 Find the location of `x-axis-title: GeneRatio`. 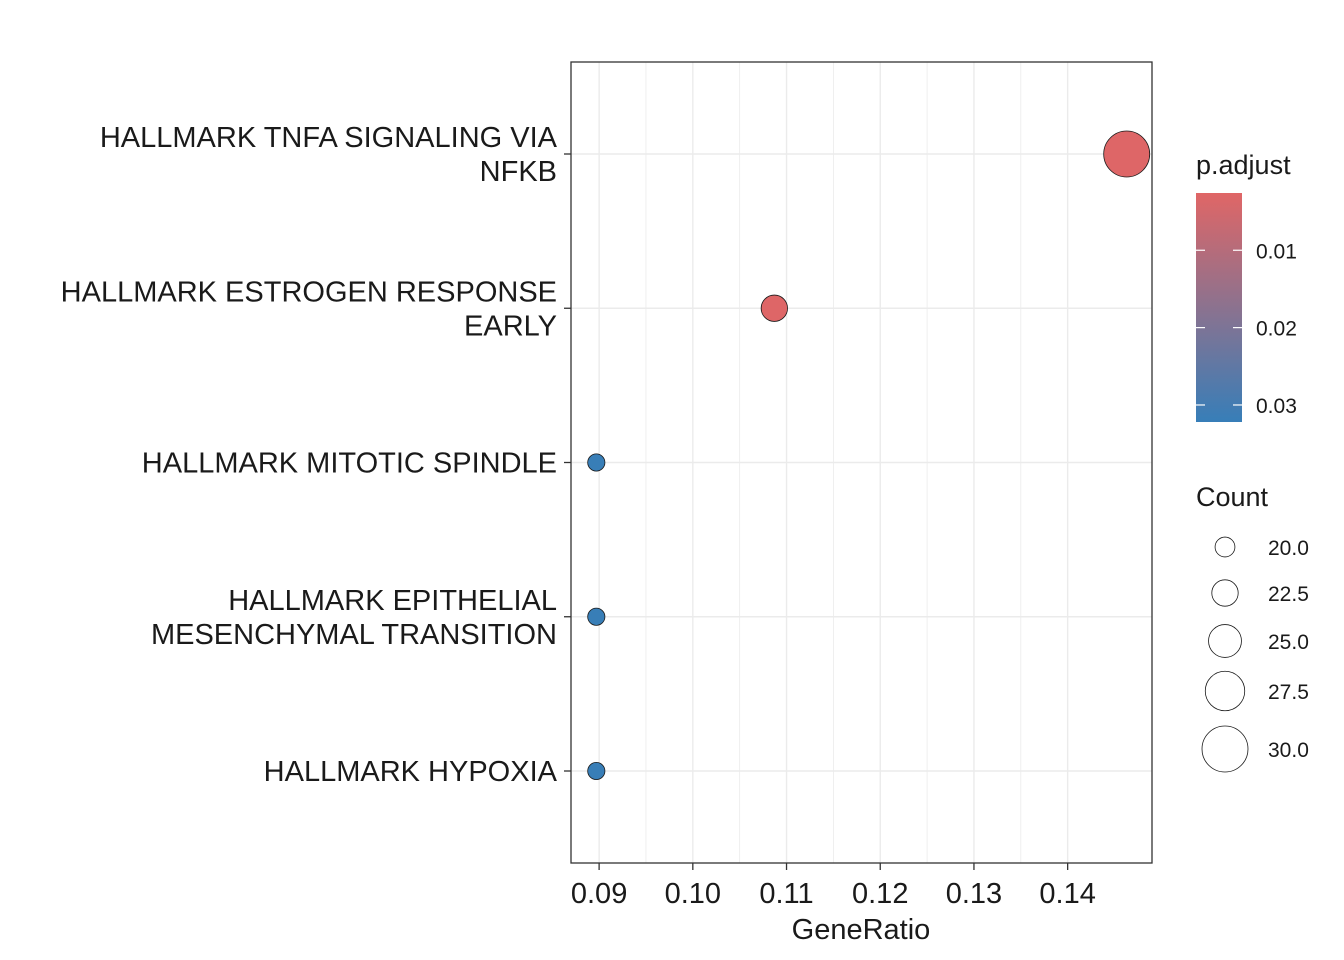

x-axis-title: GeneRatio is located at coordinates (861, 930).